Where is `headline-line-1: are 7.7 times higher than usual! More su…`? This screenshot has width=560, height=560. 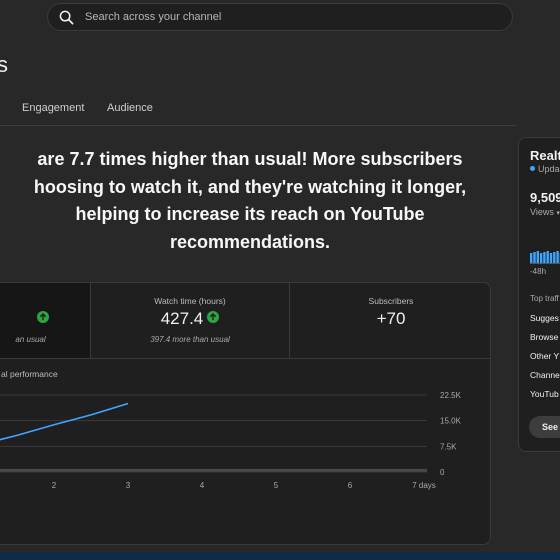 headline-line-1: are 7.7 times higher than usual! More su… is located at coordinates (250, 159).